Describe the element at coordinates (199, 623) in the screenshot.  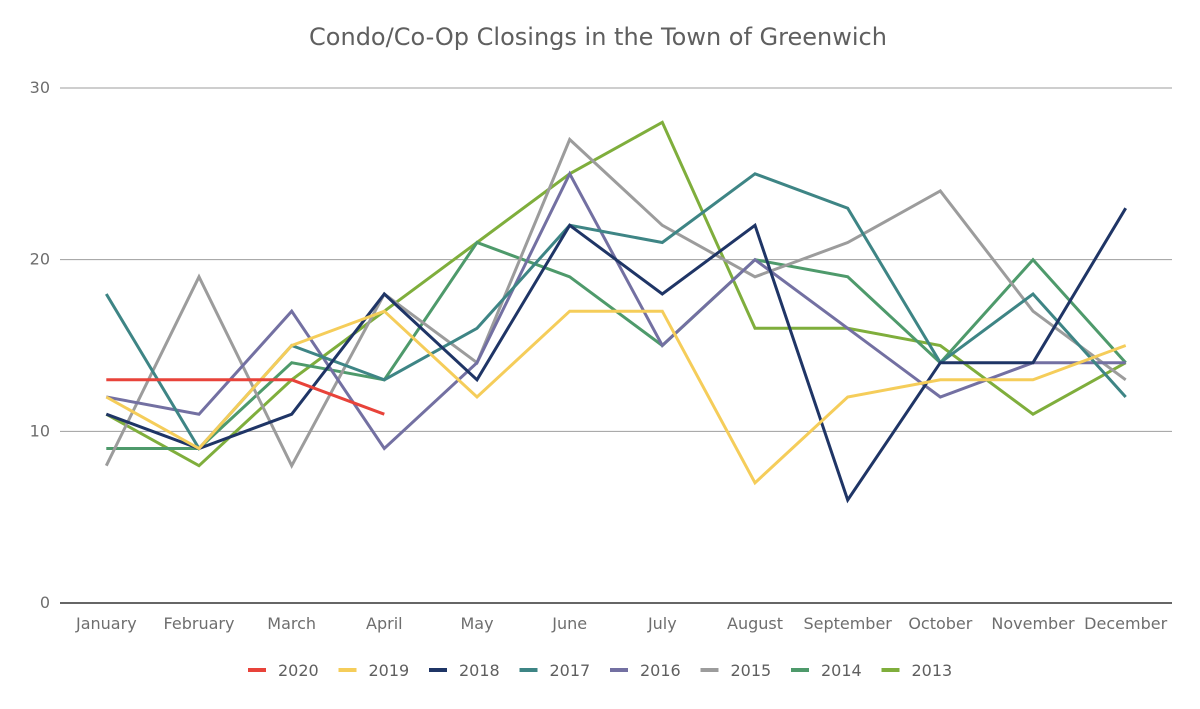
I see `x-tick-label: February` at that location.